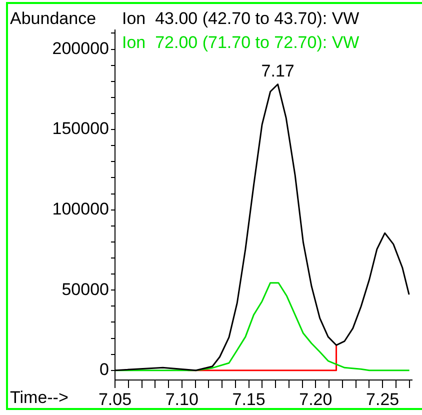 This screenshot has height=415, width=422. What do you see at coordinates (85, 289) in the screenshot?
I see `y-tick-label: 50000` at bounding box center [85, 289].